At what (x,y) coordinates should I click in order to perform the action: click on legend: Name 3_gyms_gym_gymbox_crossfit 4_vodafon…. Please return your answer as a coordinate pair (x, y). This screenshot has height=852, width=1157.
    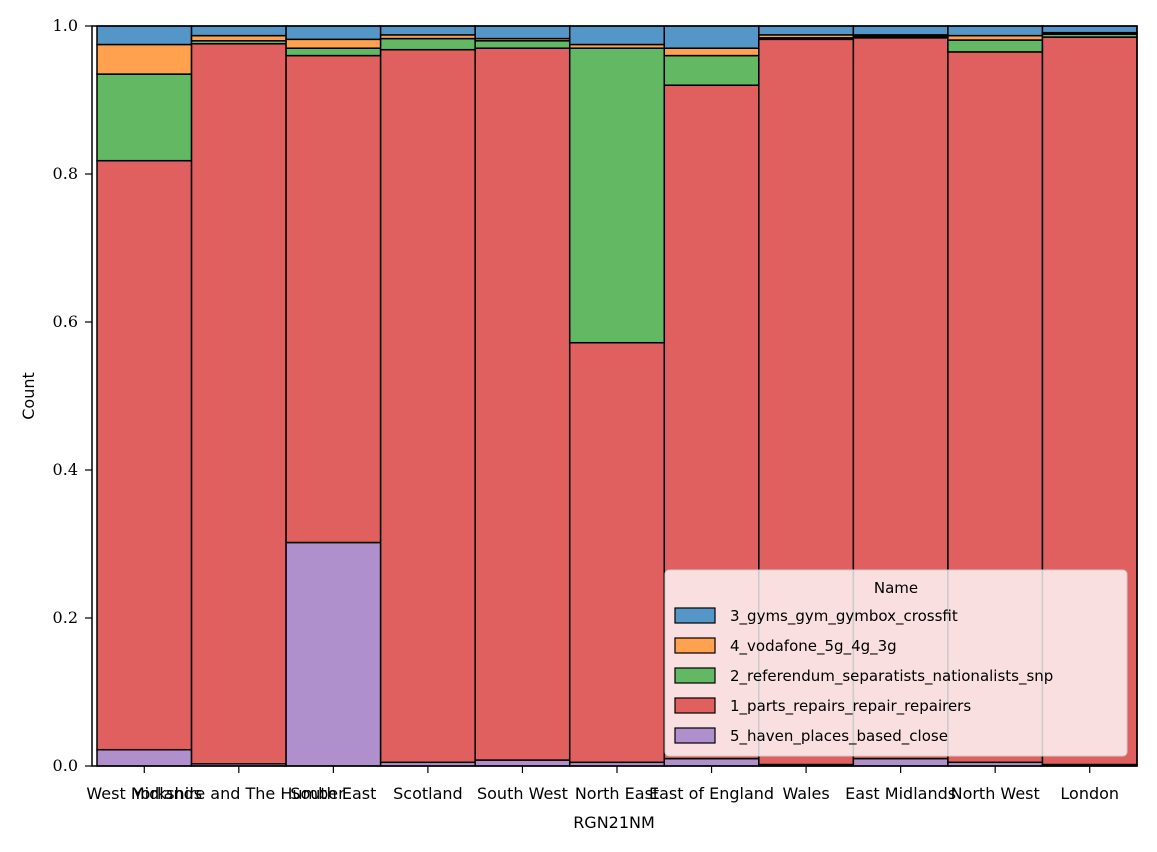
    Looking at the image, I should click on (896, 663).